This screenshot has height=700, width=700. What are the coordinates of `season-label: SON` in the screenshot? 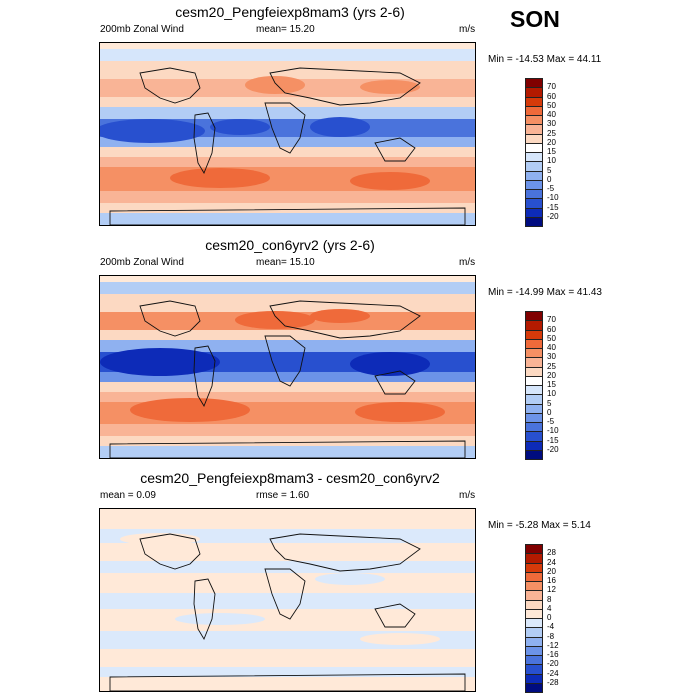 It's located at (535, 19).